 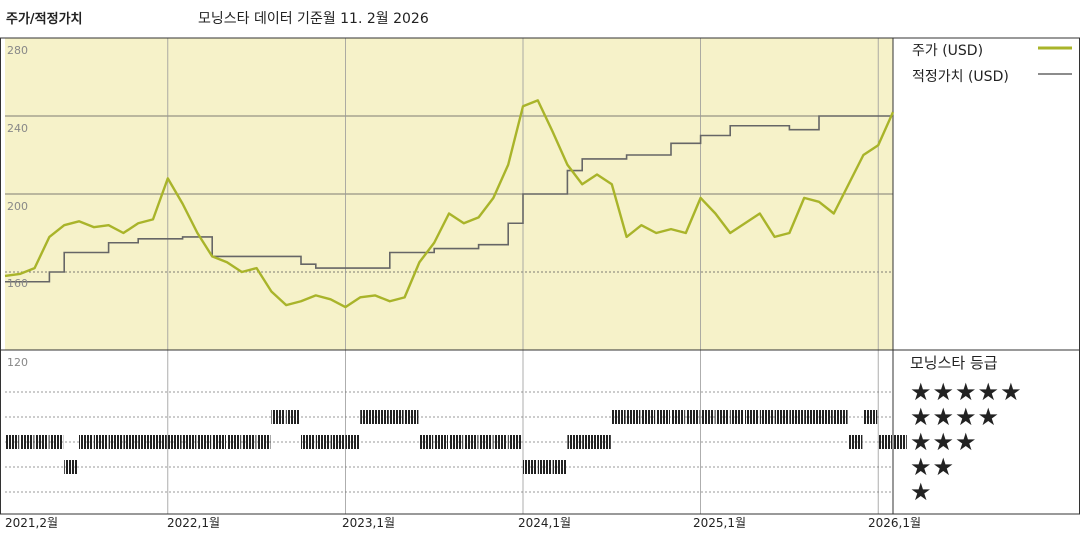 I want to click on rating-row-2-stars: ★★, so click(x=933, y=467).